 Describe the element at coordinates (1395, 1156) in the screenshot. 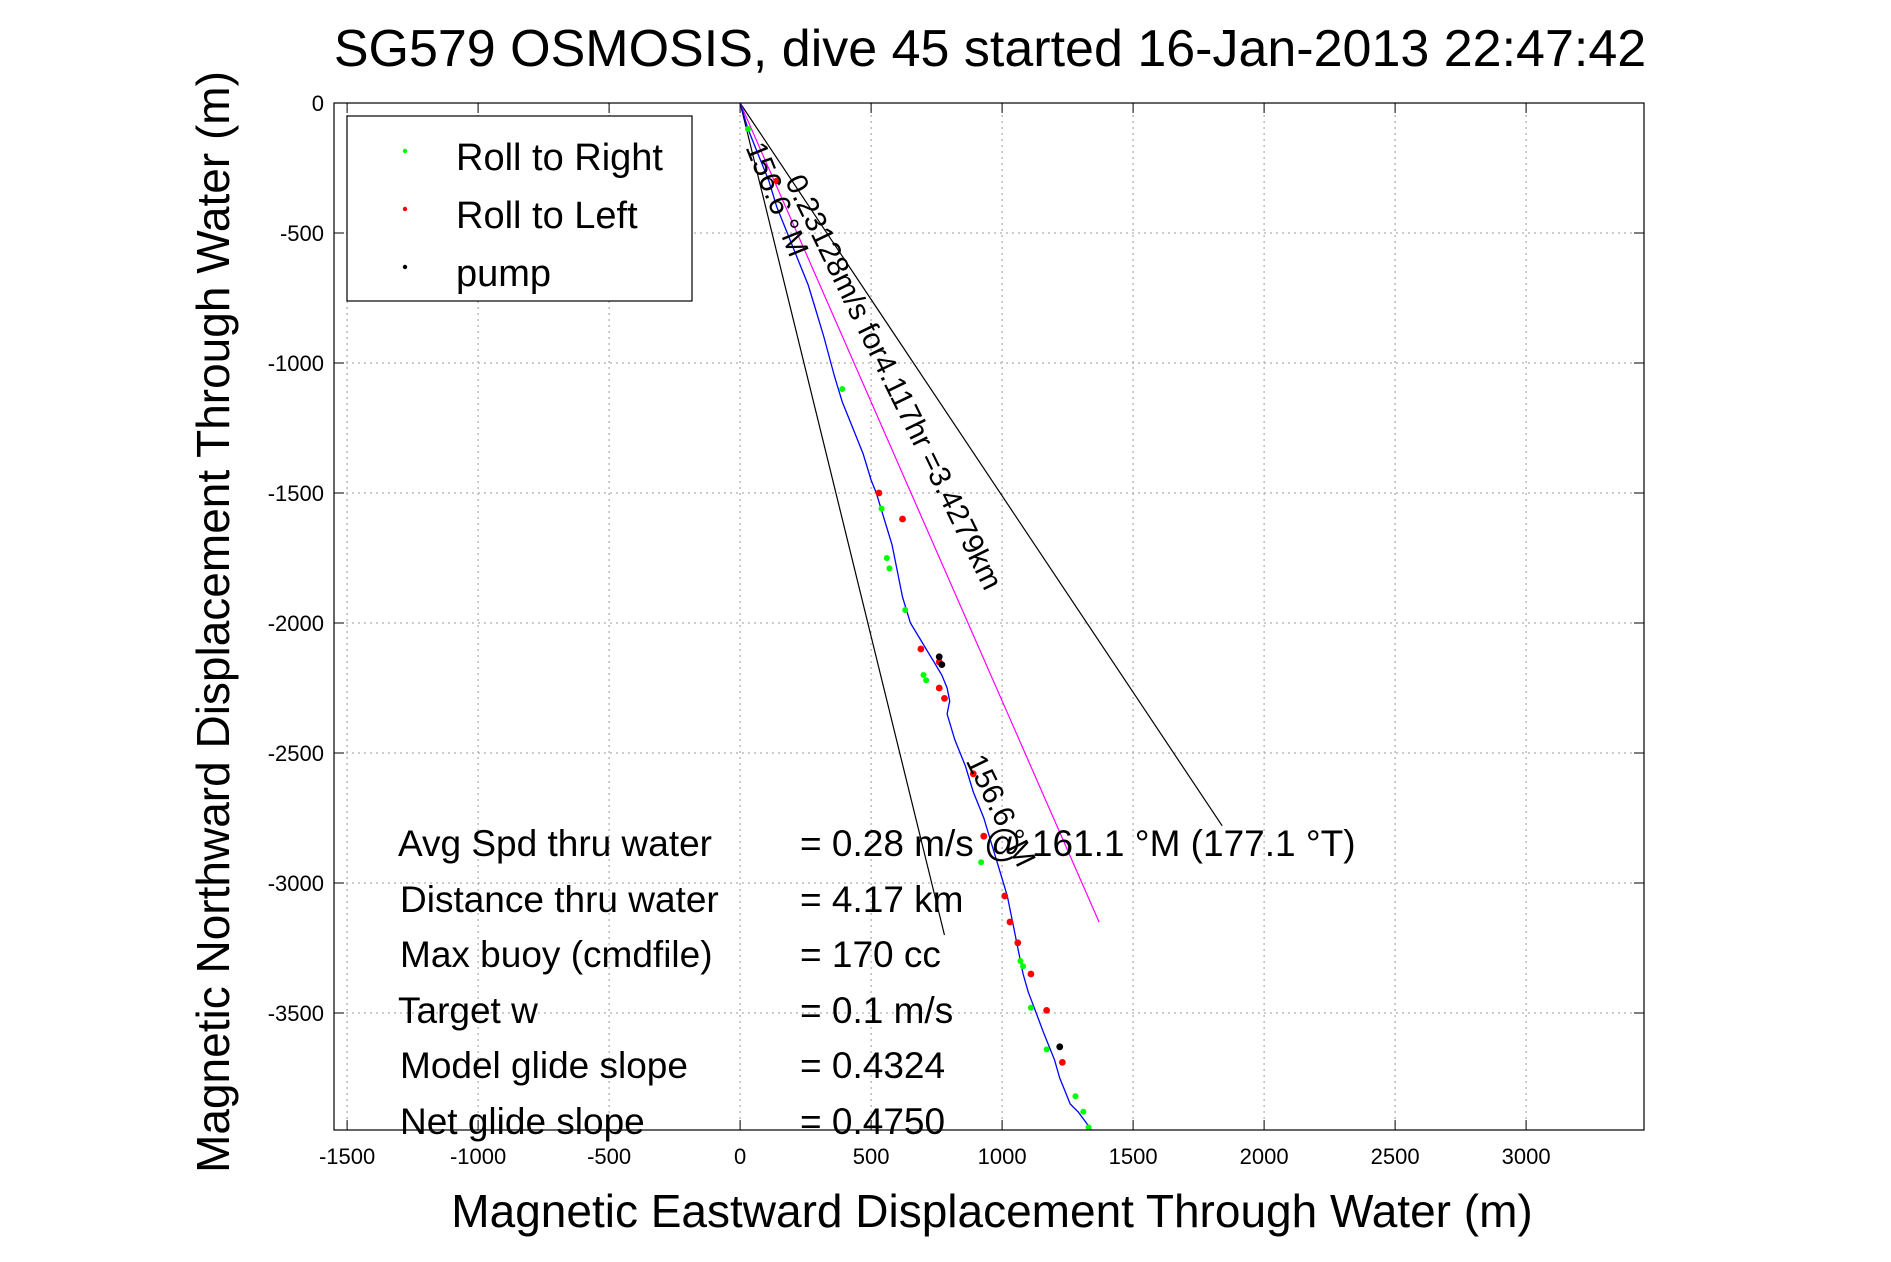

I see `x-tick-label: 2500` at that location.